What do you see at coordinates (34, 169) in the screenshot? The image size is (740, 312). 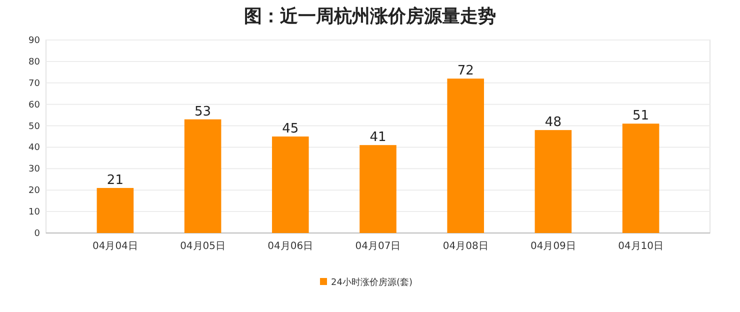 I see `y-tick-label: 30` at bounding box center [34, 169].